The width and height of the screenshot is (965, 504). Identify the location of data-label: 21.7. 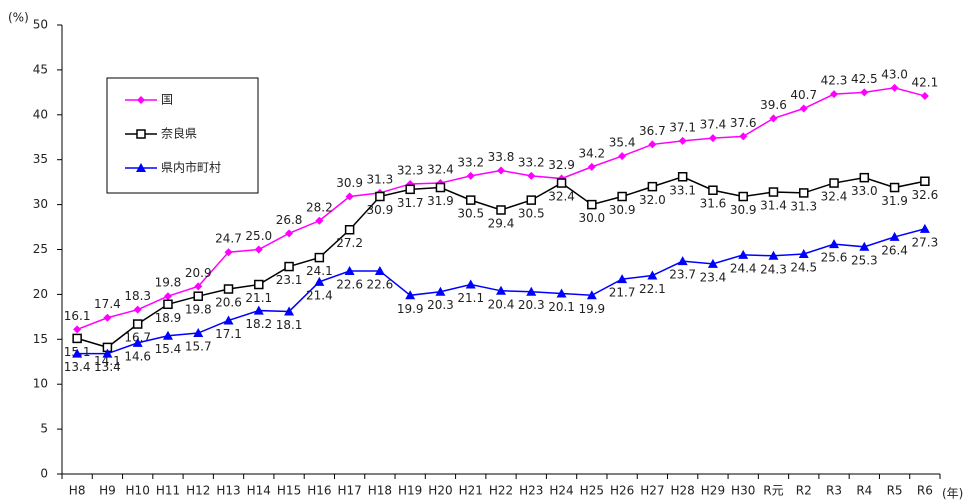
(622, 293).